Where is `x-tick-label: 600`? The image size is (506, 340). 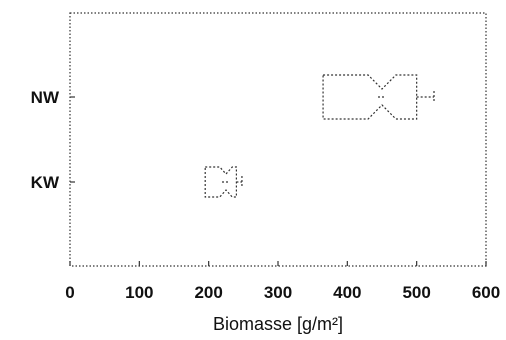 x-tick-label: 600 is located at coordinates (486, 292).